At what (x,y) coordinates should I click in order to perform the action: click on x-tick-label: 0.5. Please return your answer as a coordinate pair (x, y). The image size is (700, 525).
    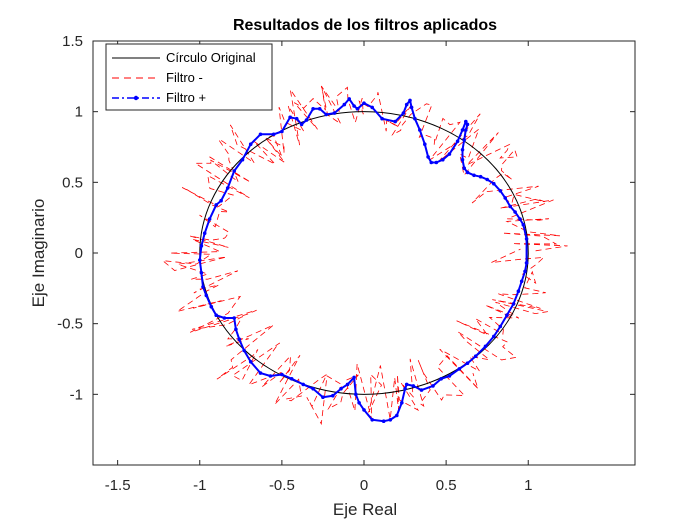
    Looking at the image, I should click on (446, 485).